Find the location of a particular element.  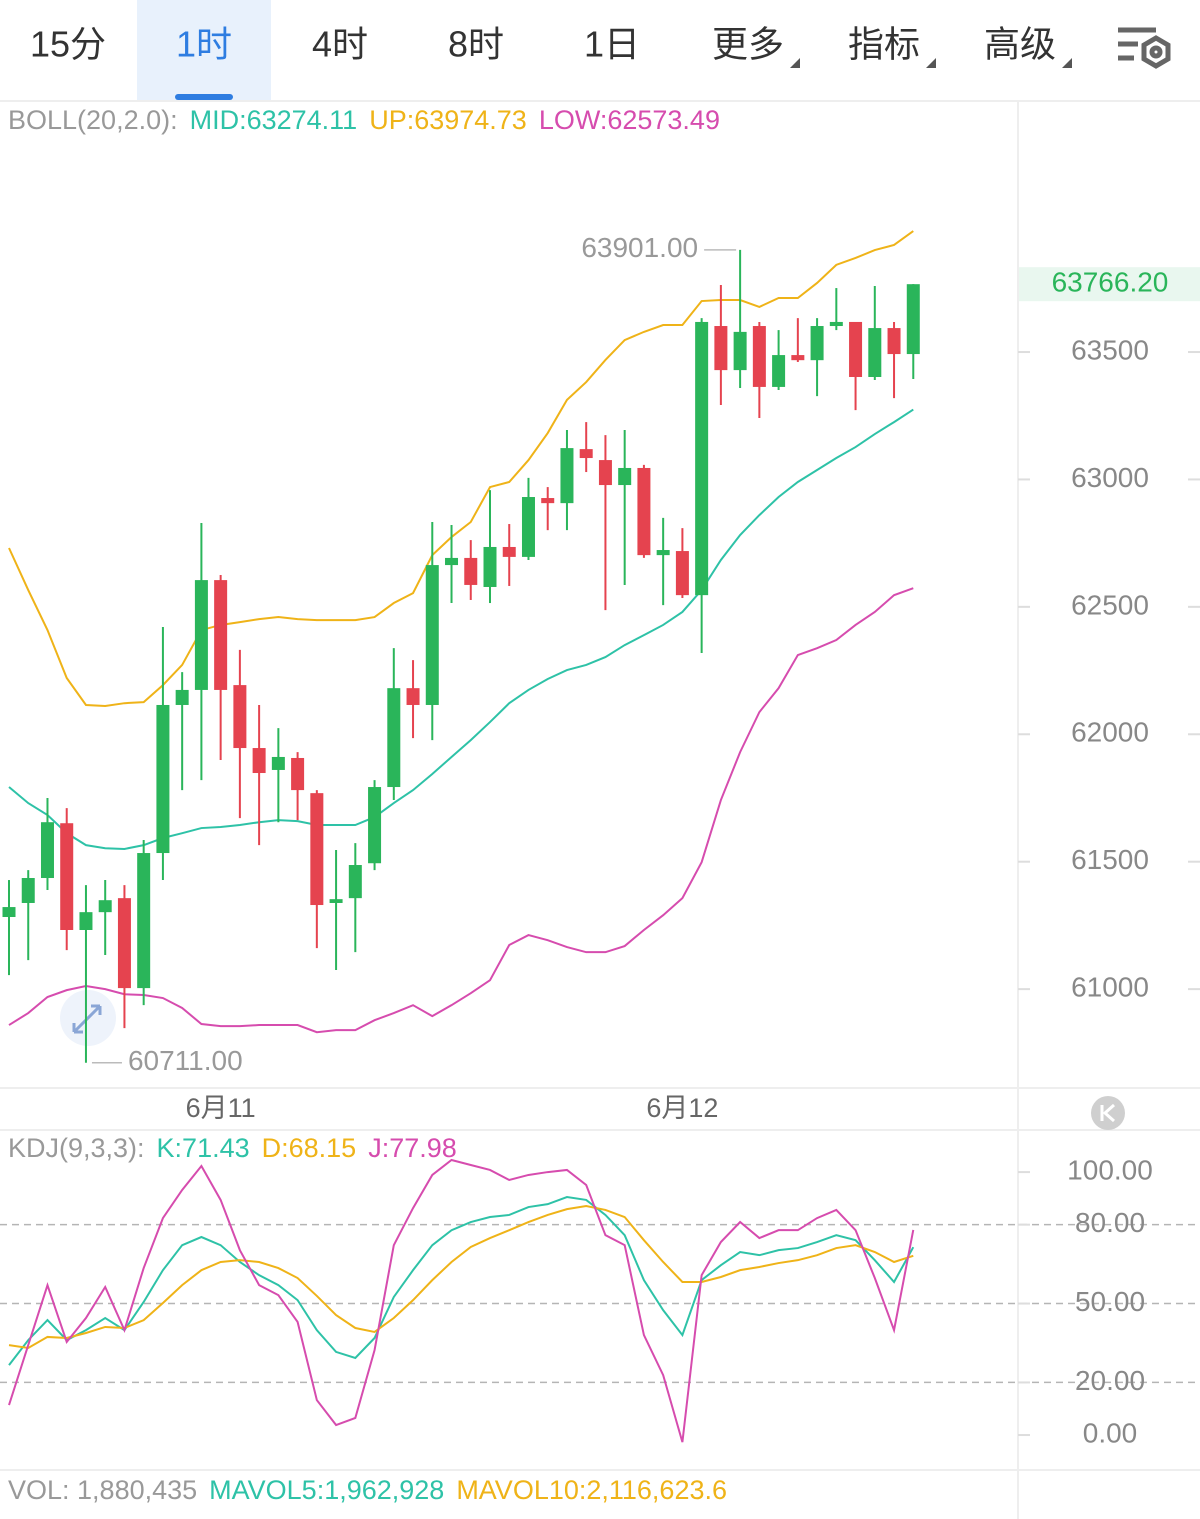

tab: 更多 is located at coordinates (748, 44).